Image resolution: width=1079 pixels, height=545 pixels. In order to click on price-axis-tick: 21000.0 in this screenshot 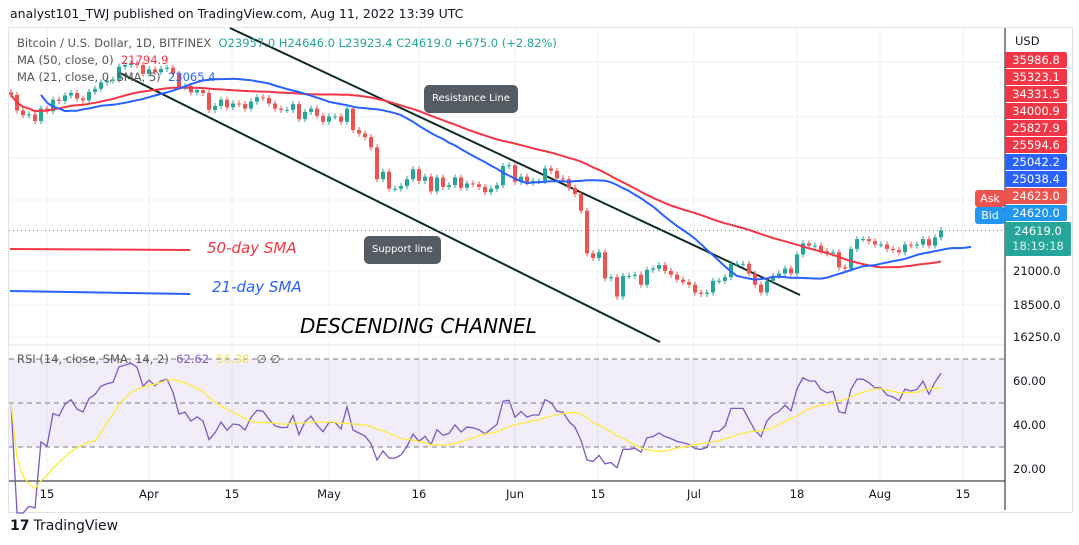, I will do `click(1037, 271)`.